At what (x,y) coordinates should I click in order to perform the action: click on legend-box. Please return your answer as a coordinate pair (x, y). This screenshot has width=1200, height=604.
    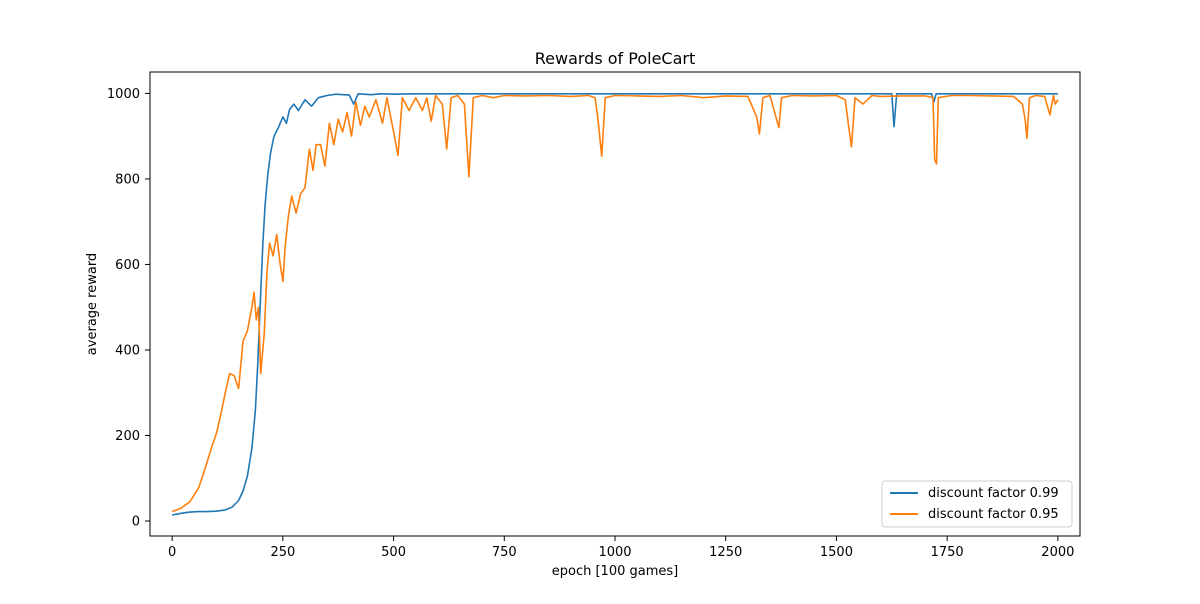
    Looking at the image, I should click on (977, 504).